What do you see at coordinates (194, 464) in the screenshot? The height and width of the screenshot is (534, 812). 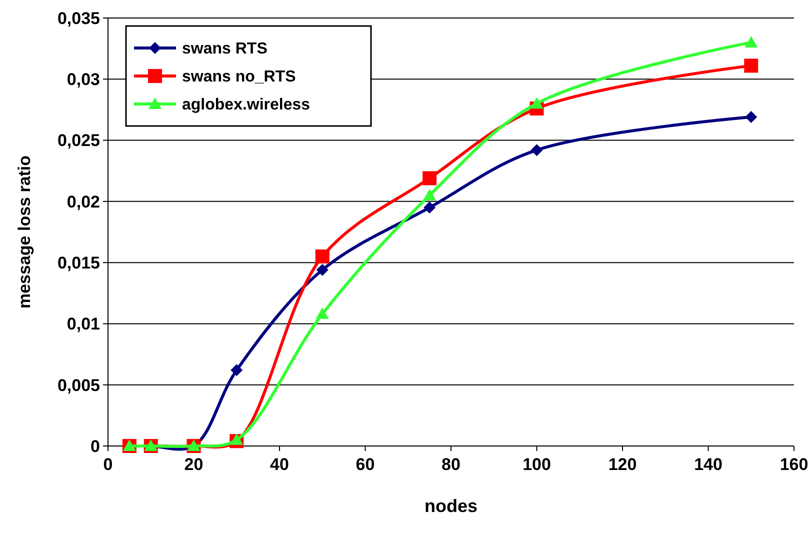 I see `x-tick-label: 20` at bounding box center [194, 464].